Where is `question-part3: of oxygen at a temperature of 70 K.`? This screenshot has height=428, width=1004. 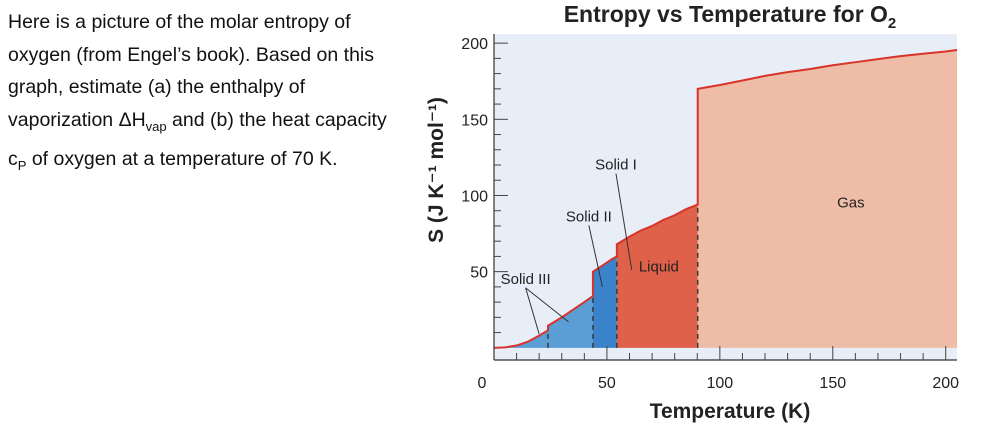
question-part3: of oxygen at a temperature of 70 K. is located at coordinates (182, 158).